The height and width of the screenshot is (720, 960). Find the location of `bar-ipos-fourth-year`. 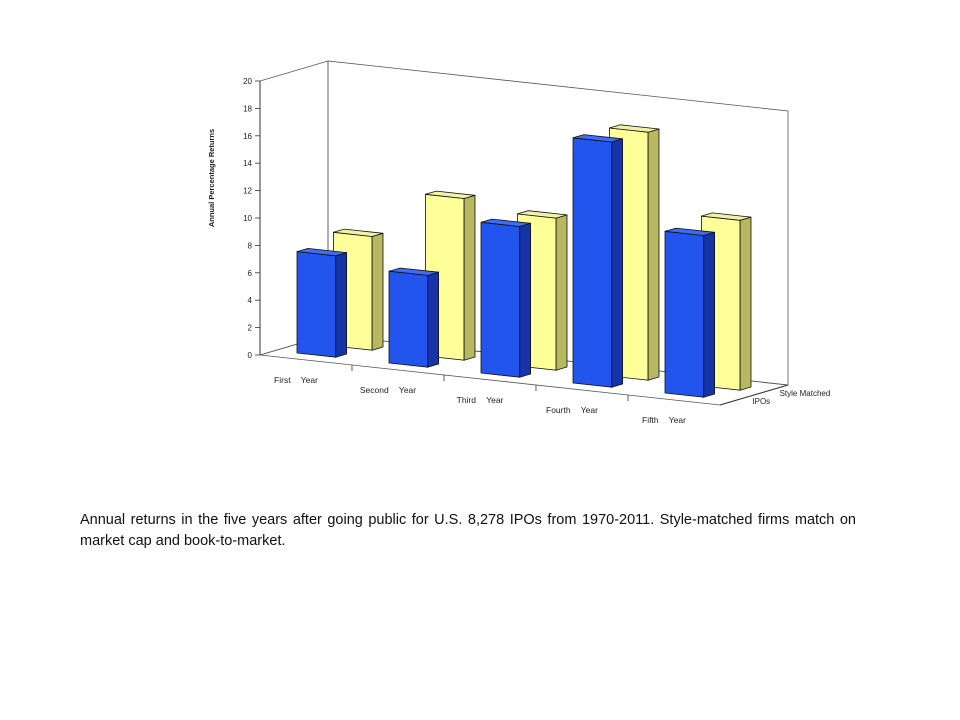

bar-ipos-fourth-year is located at coordinates (597, 261).